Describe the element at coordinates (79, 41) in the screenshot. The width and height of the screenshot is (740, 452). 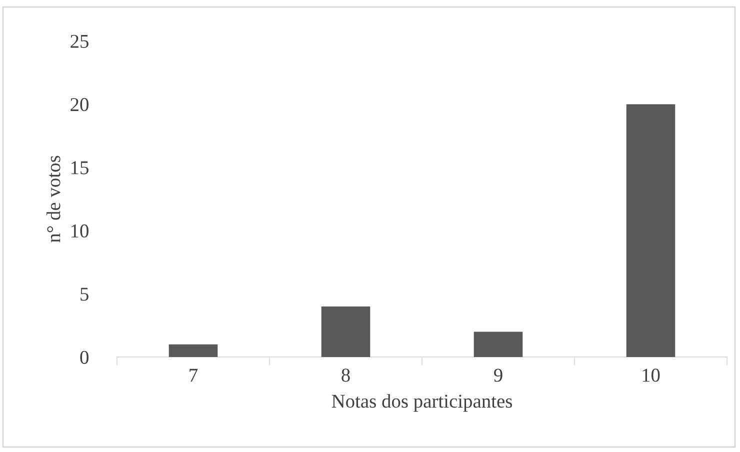
I see `y-tick-label: 25` at that location.